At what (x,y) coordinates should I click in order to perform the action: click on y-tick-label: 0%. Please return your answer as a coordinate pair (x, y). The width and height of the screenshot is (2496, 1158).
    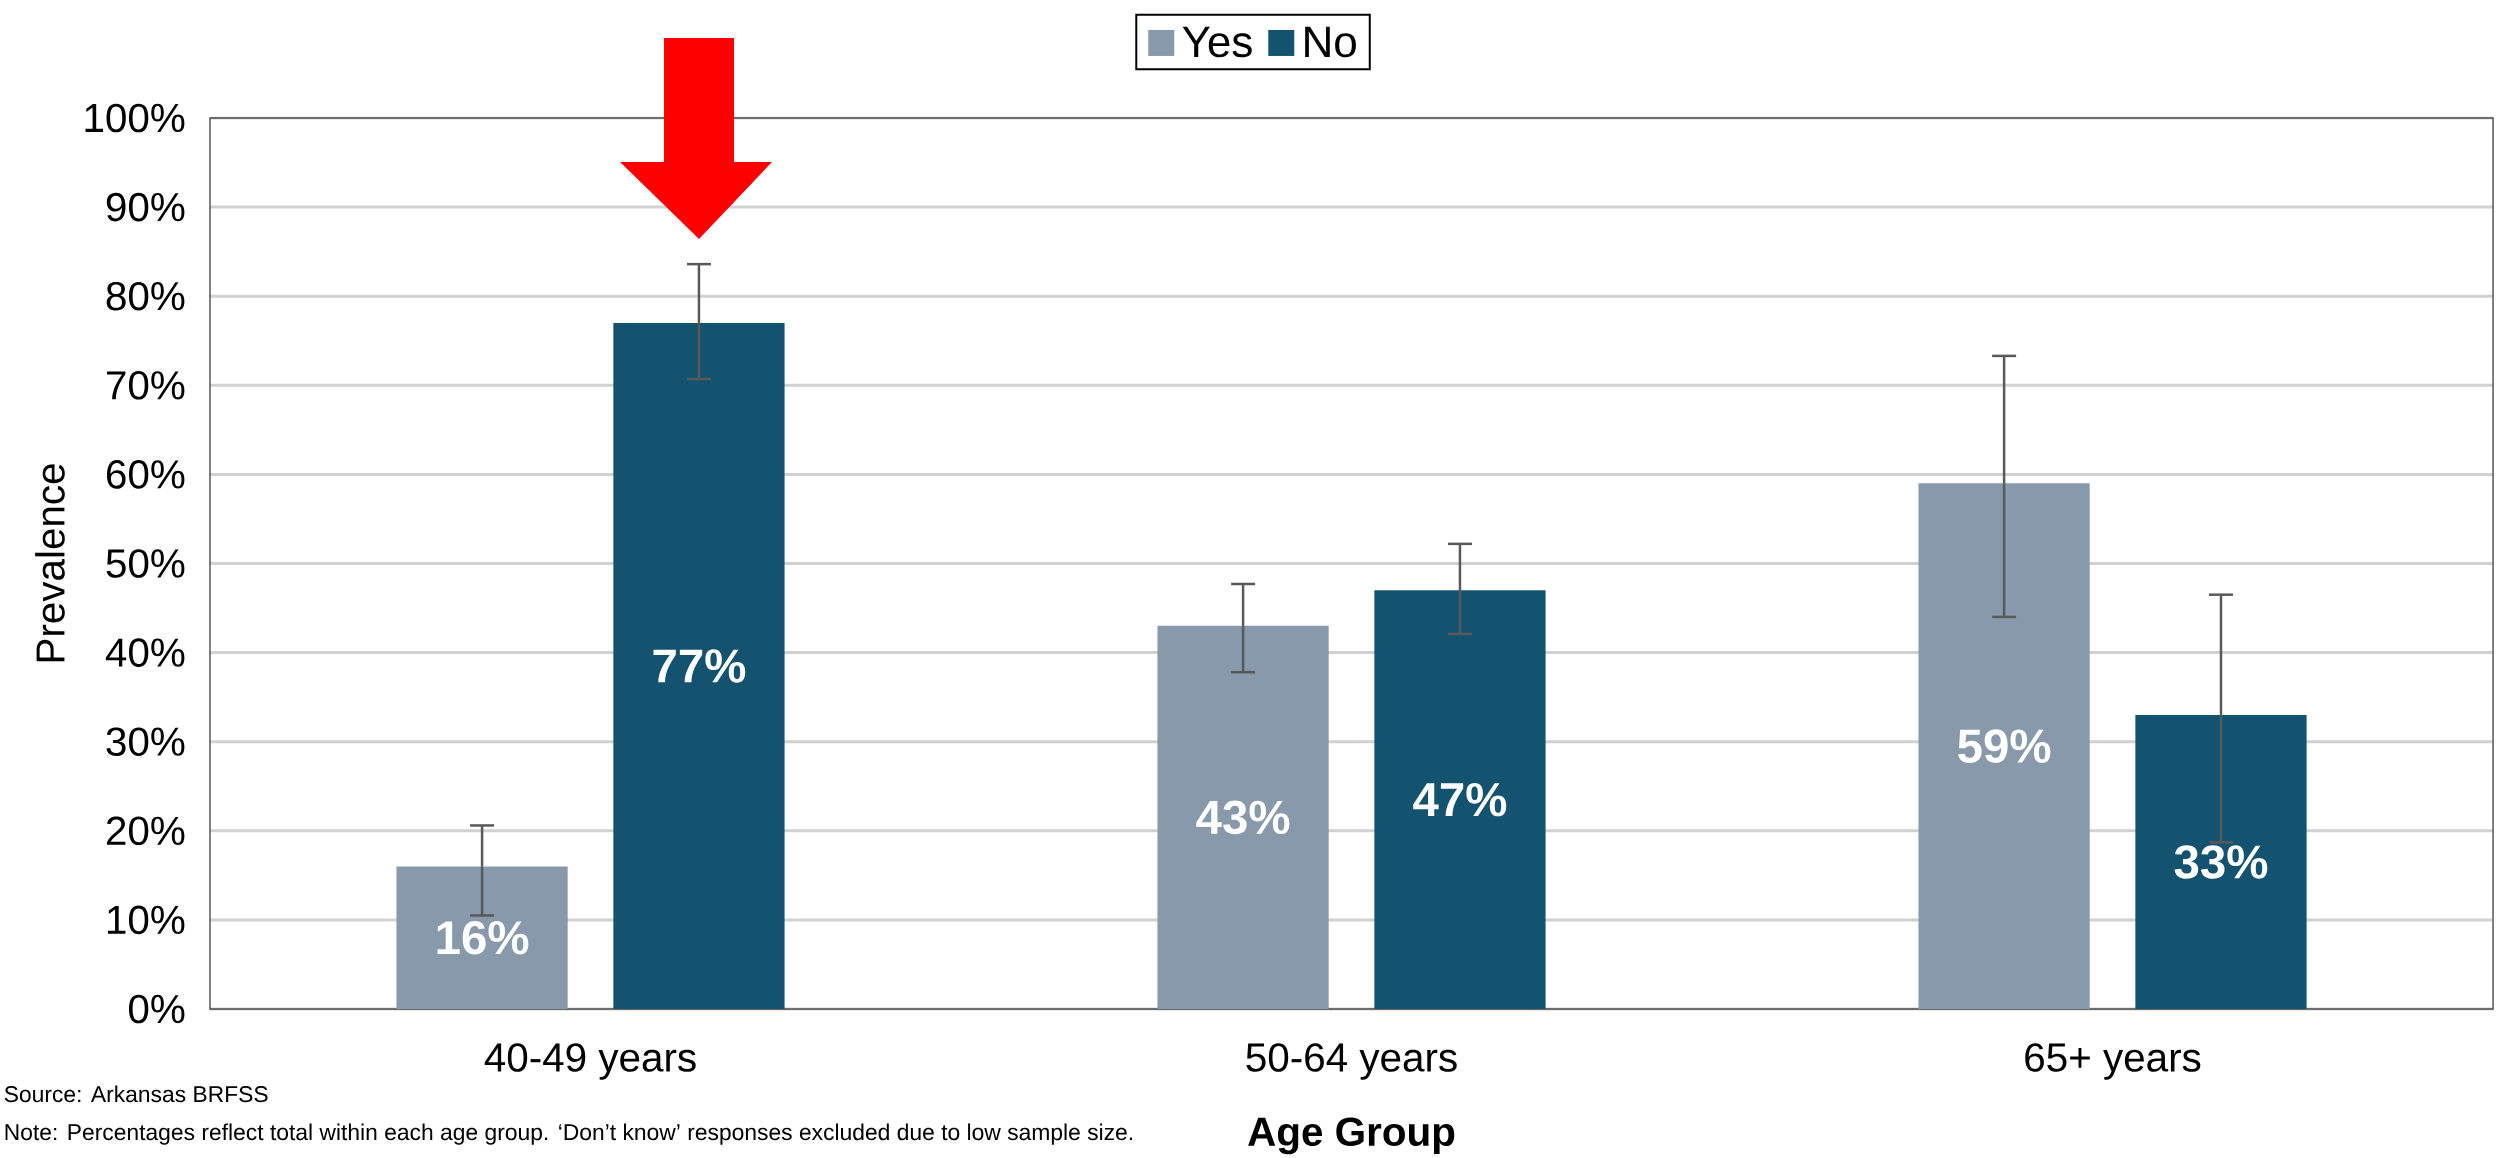
    Looking at the image, I should click on (157, 1009).